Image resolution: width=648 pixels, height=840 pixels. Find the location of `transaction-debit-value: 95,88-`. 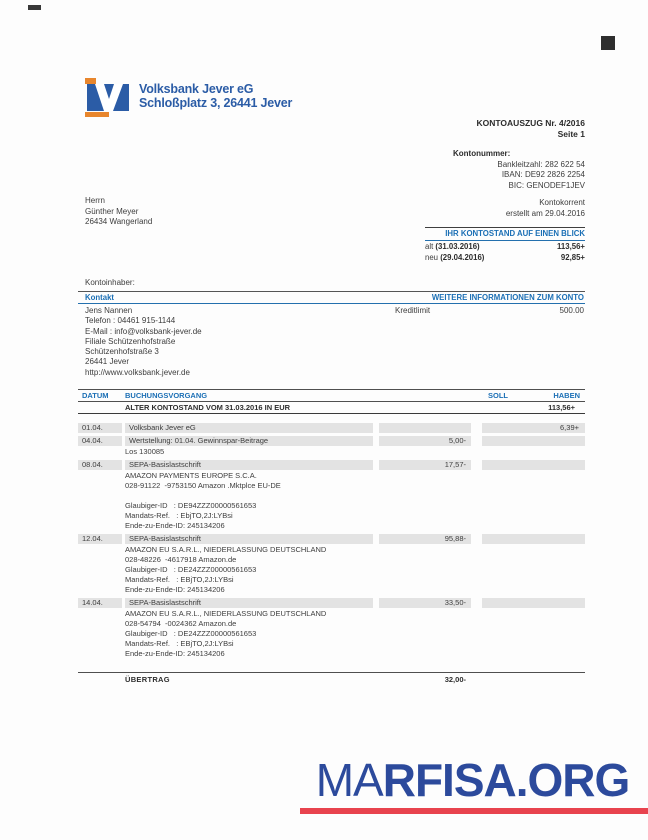

transaction-debit-value: 95,88- is located at coordinates (425, 539).